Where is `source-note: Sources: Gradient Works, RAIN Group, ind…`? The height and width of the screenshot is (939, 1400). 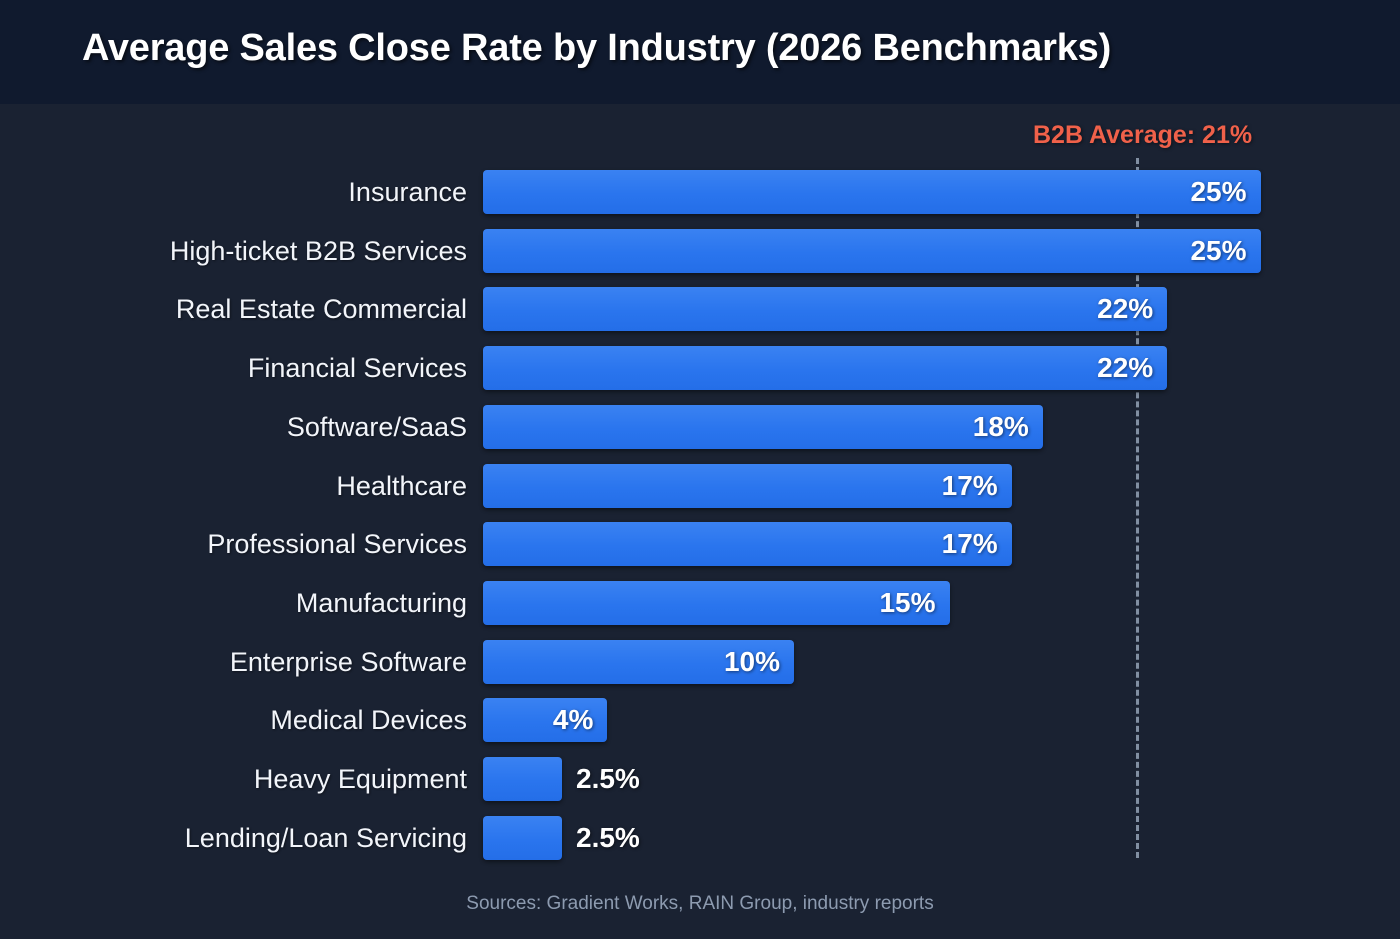
source-note: Sources: Gradient Works, RAIN Group, ind… is located at coordinates (700, 903).